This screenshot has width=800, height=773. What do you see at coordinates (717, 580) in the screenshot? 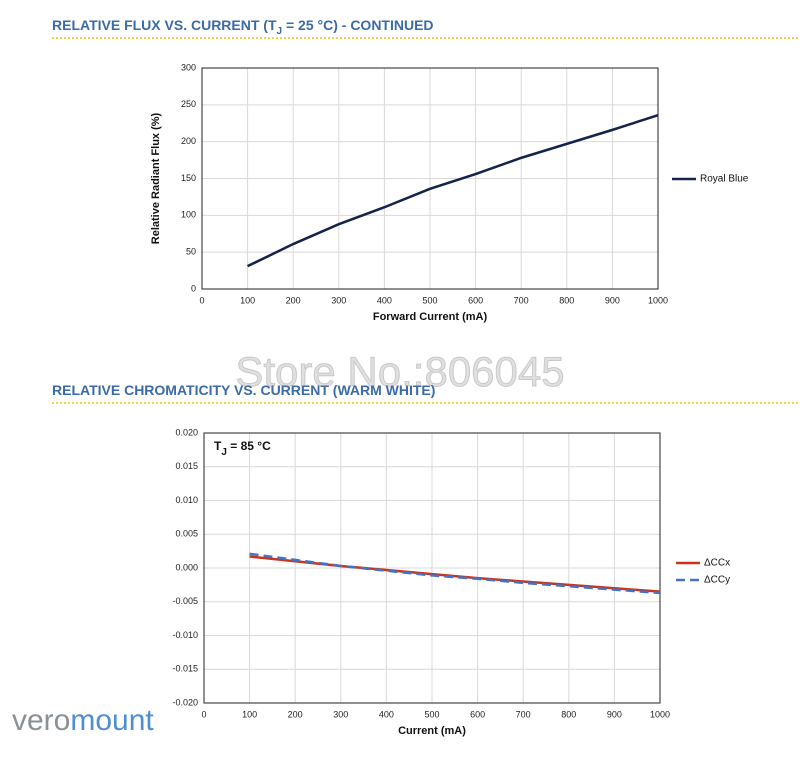
I see `legend-label: ΔCCy` at bounding box center [717, 580].